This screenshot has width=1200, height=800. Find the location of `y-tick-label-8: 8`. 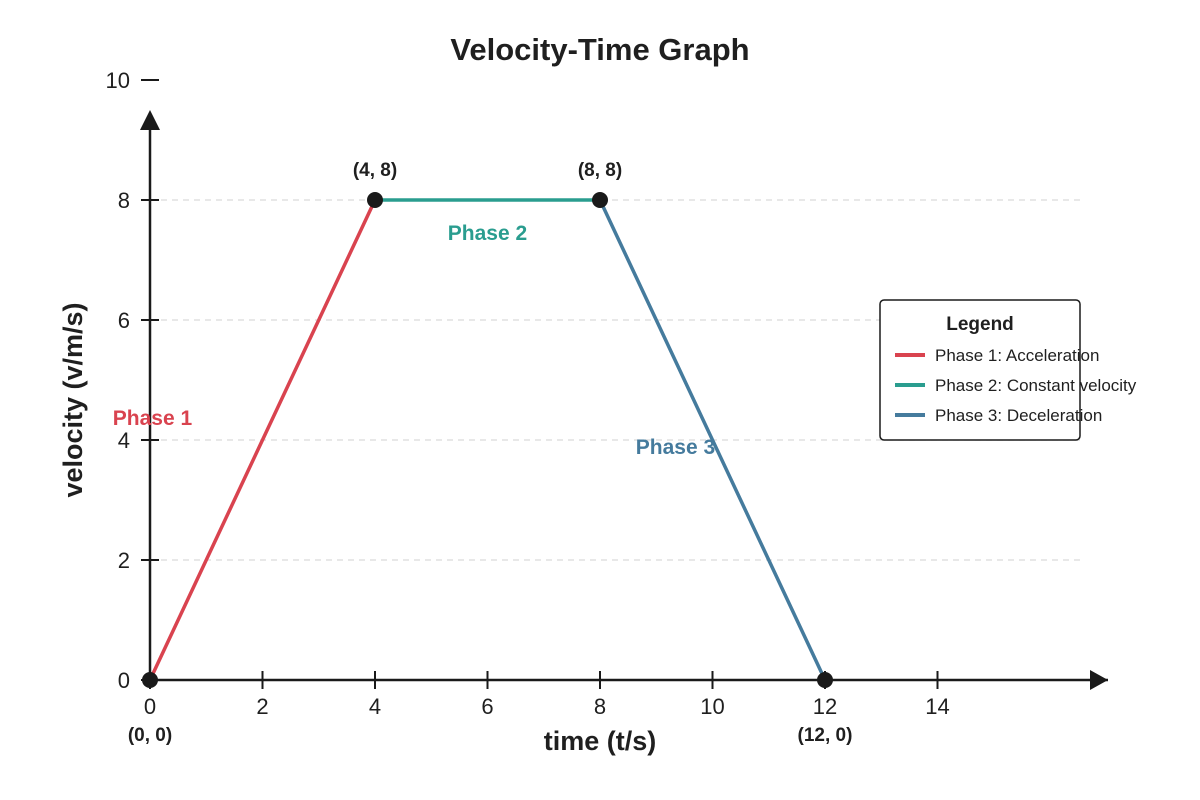

y-tick-label-8: 8 is located at coordinates (124, 200).